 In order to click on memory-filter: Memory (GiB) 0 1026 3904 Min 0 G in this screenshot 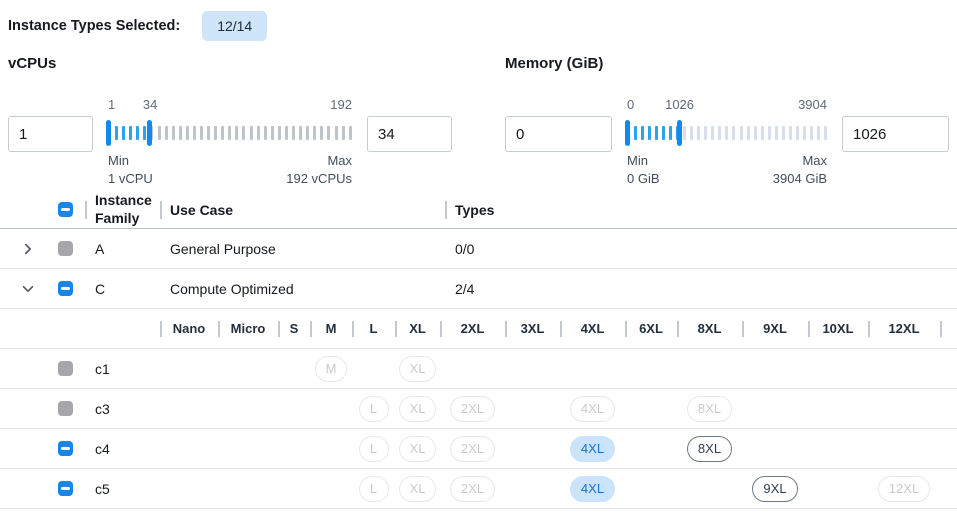, I will do `click(727, 121)`.